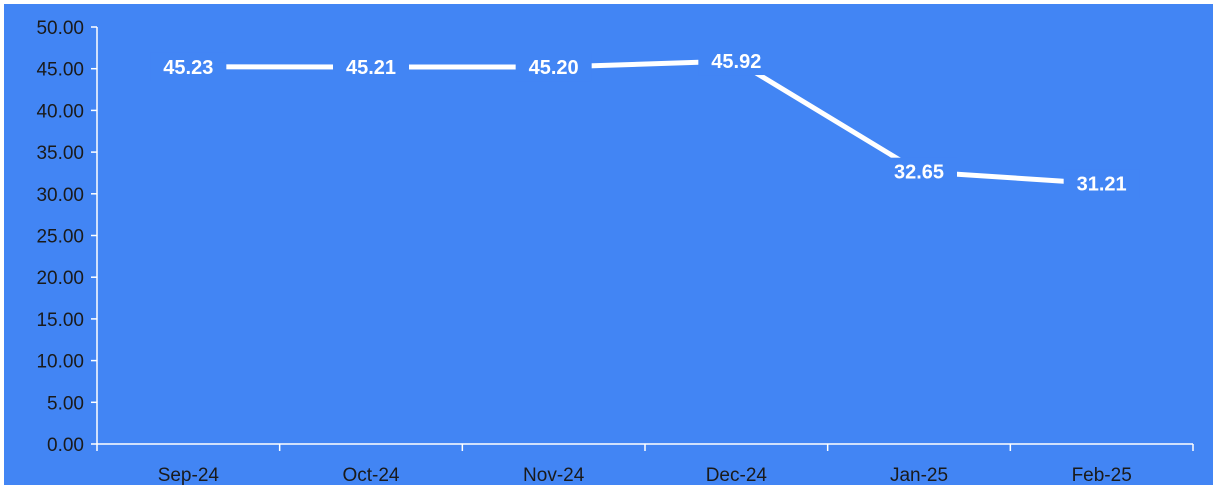  Describe the element at coordinates (189, 475) in the screenshot. I see `x-tick-label: Sep-24` at that location.